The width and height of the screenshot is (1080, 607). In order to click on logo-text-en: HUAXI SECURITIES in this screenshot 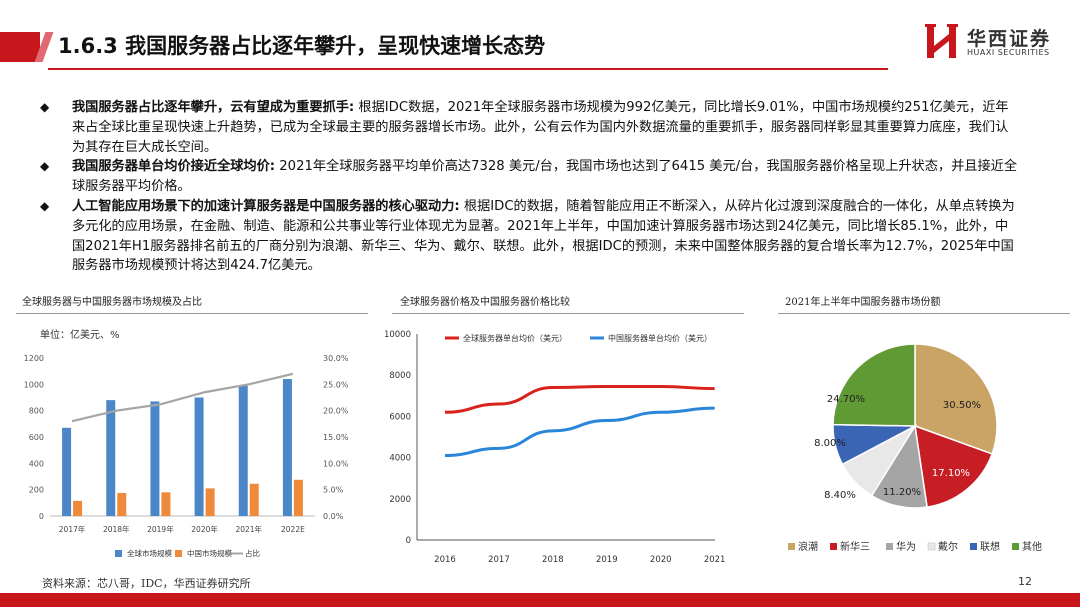, I will do `click(1008, 52)`.